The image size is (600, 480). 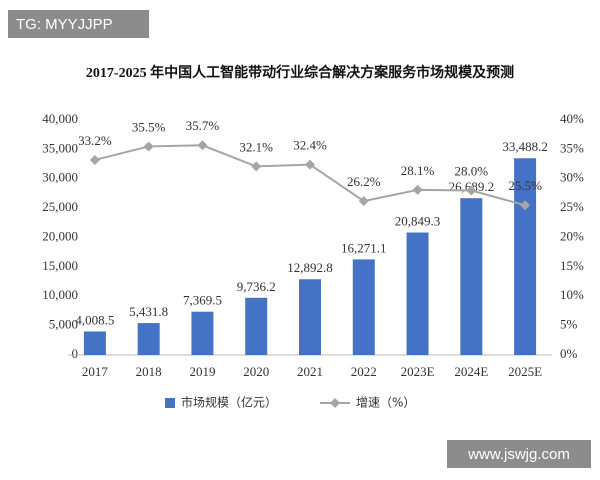 What do you see at coordinates (229, 402) in the screenshot?
I see `legend-label: 市场规模（亿元）` at bounding box center [229, 402].